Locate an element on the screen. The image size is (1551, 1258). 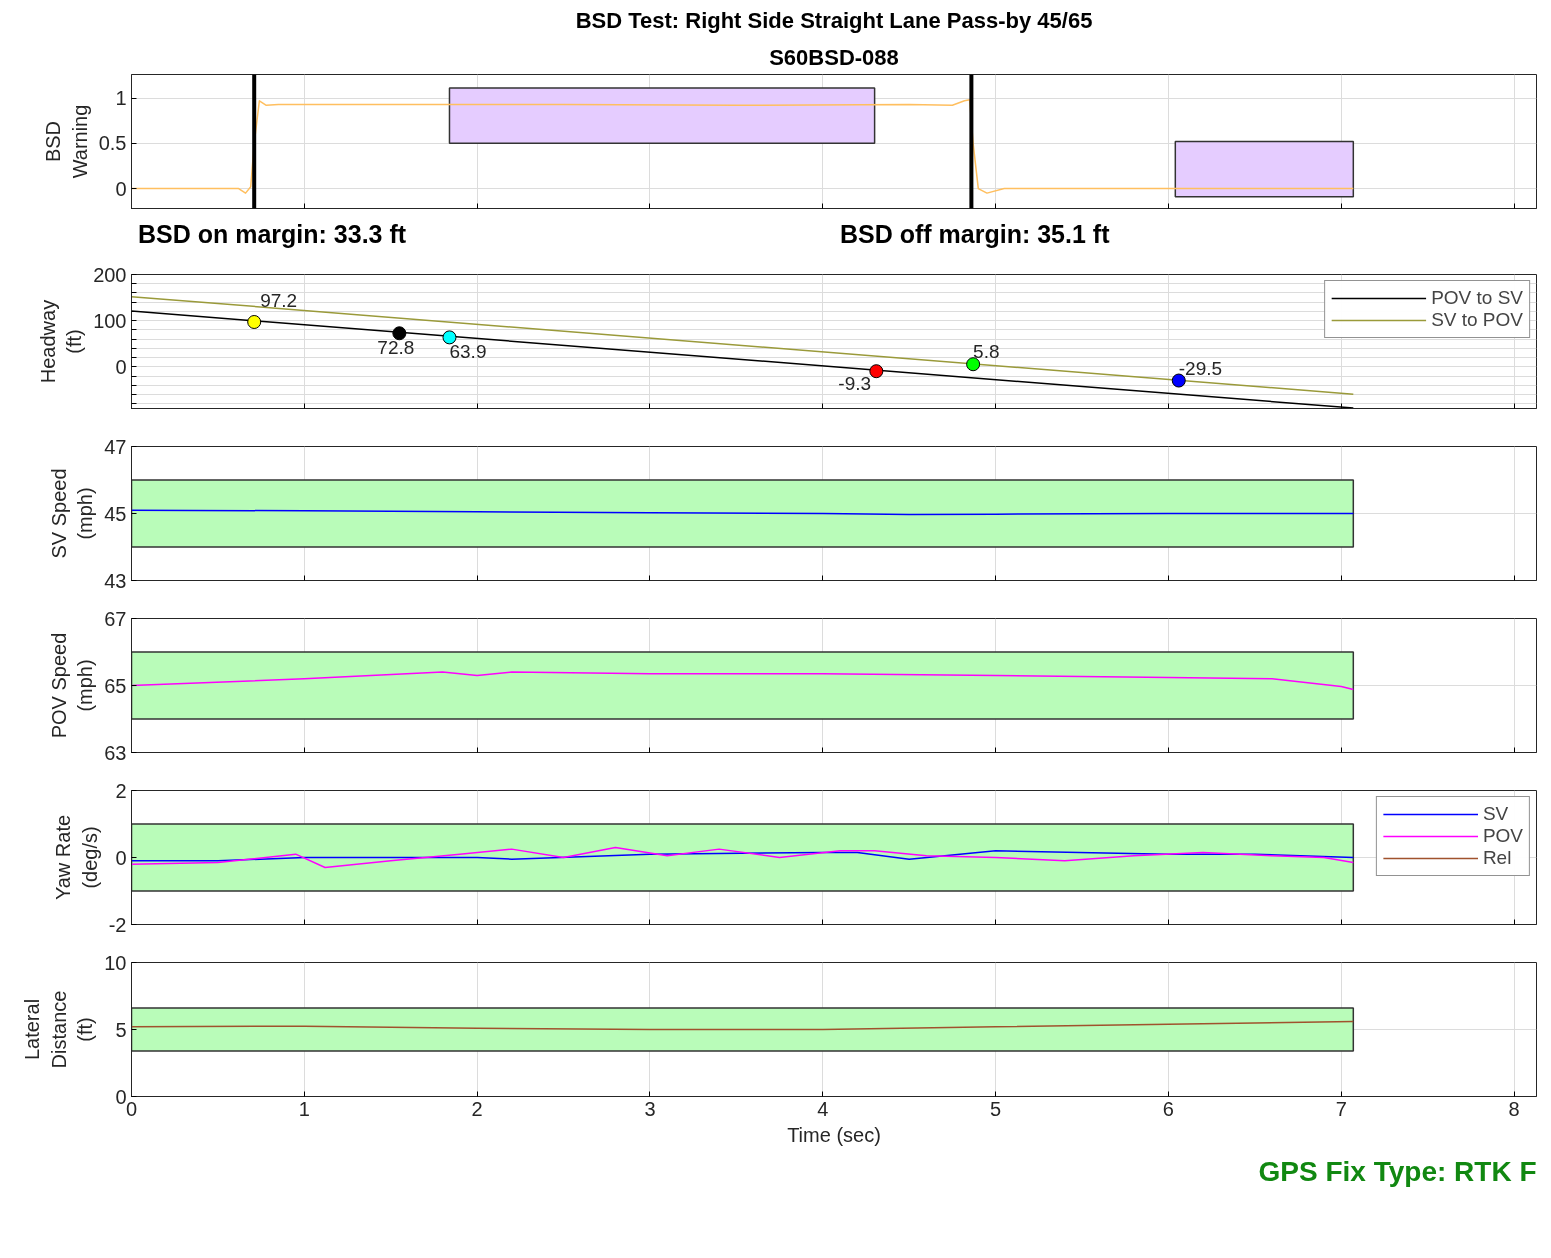
y-axis-title: POV Speed (mph) is located at coordinates (72, 685).